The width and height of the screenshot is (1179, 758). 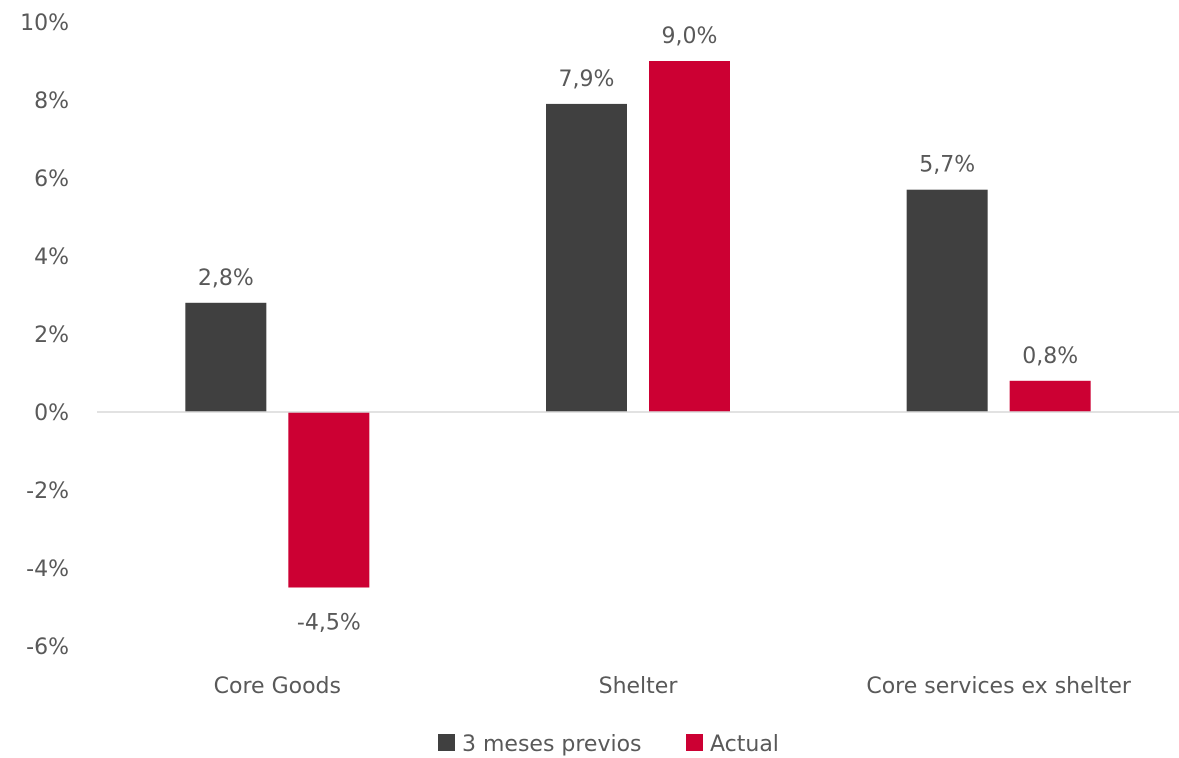 I want to click on category-label: Core Goods, so click(x=277, y=686).